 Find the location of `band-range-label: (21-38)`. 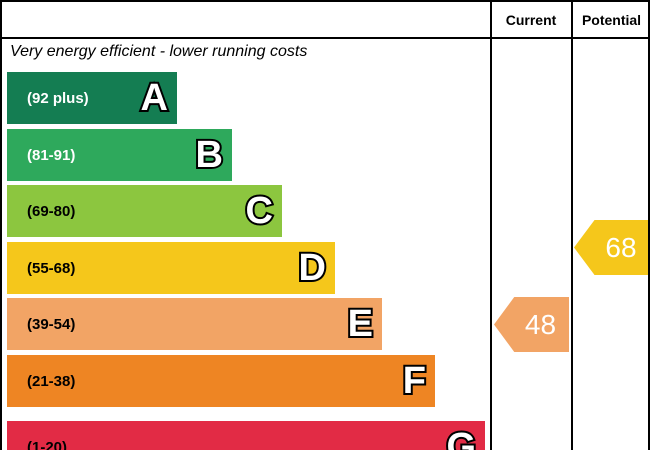

band-range-label: (21-38) is located at coordinates (51, 381).